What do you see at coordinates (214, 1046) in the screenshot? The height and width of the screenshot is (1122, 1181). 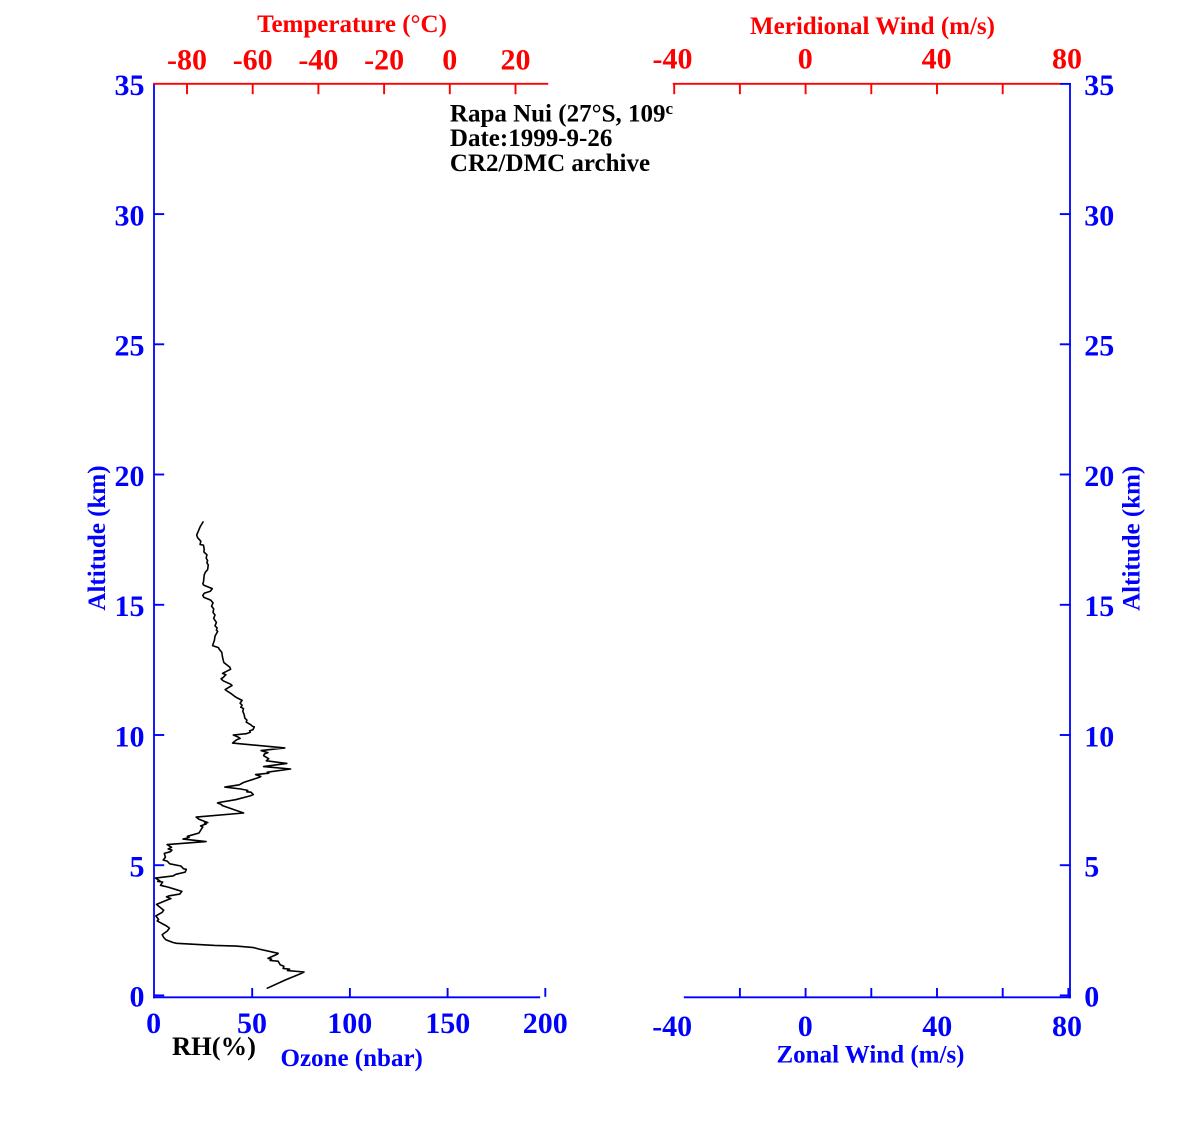 I see `svg-text: RH(%)` at bounding box center [214, 1046].